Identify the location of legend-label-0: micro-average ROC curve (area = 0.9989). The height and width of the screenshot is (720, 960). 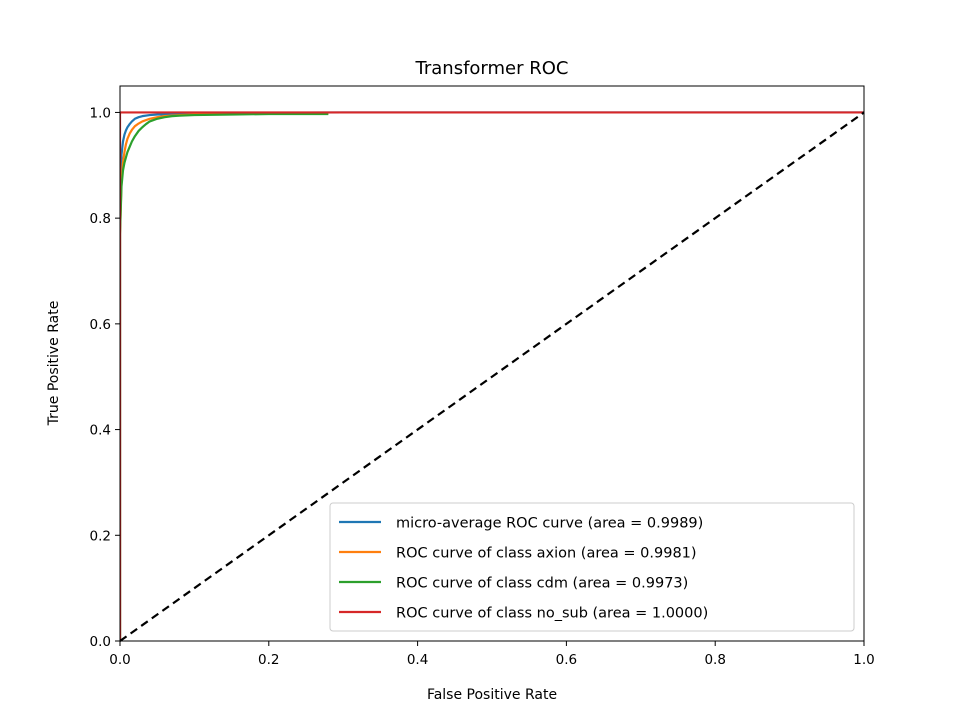
(549, 524).